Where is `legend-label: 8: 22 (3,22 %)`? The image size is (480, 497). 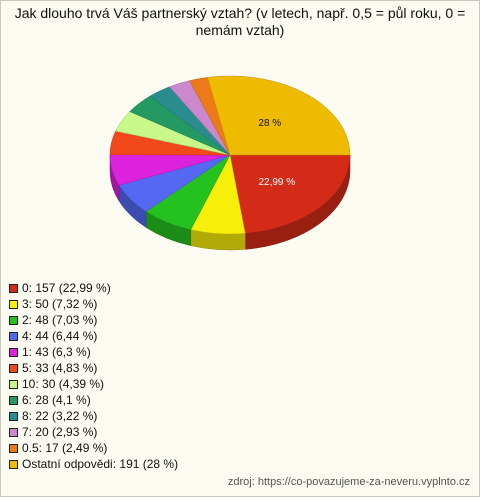 legend-label: 8: 22 (3,22 %) is located at coordinates (59, 416).